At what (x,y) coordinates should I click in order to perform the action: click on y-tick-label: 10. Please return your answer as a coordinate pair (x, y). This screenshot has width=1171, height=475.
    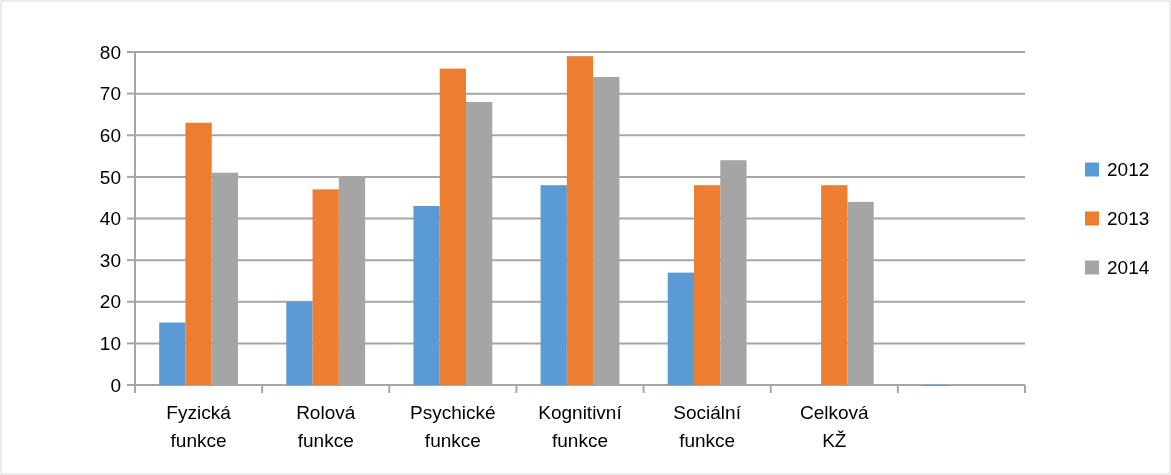
    Looking at the image, I should click on (110, 344).